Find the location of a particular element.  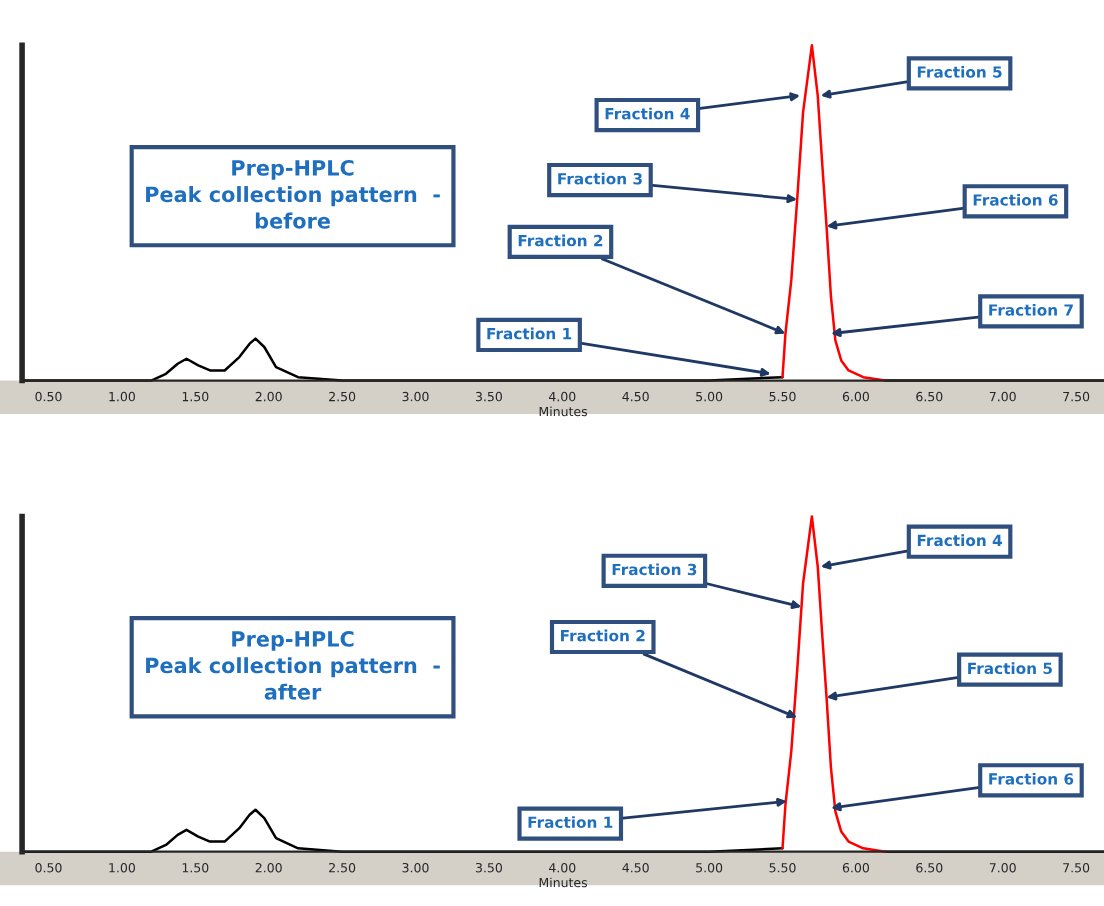

annotation: Prep-HPLC Peak collection pattern - after is located at coordinates (293, 665).